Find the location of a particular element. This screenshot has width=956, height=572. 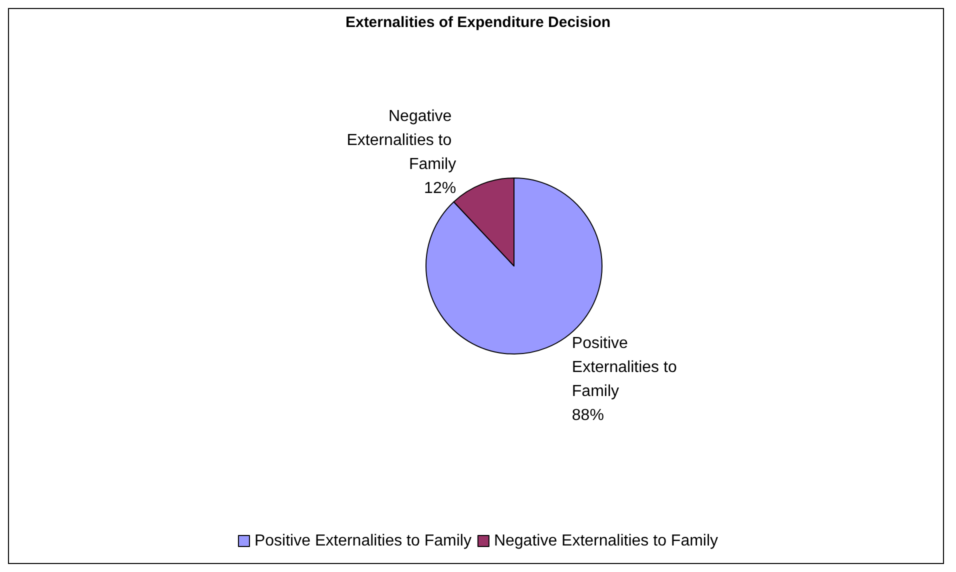

data-label: 12% is located at coordinates (440, 189).